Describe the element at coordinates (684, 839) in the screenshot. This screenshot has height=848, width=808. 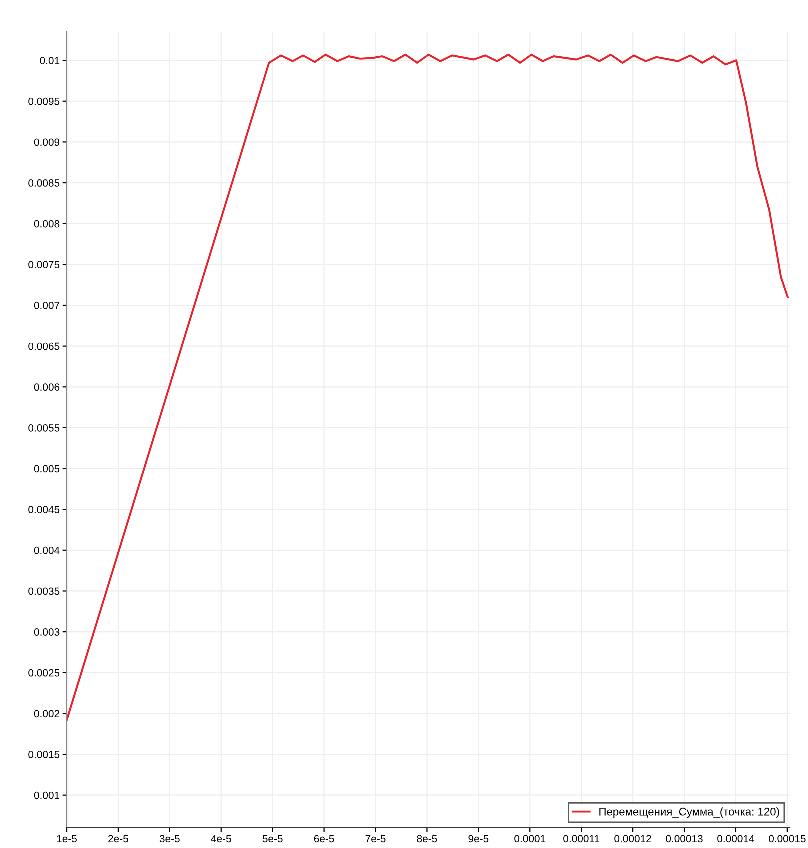
I see `x-tick-label: 0.00013` at that location.